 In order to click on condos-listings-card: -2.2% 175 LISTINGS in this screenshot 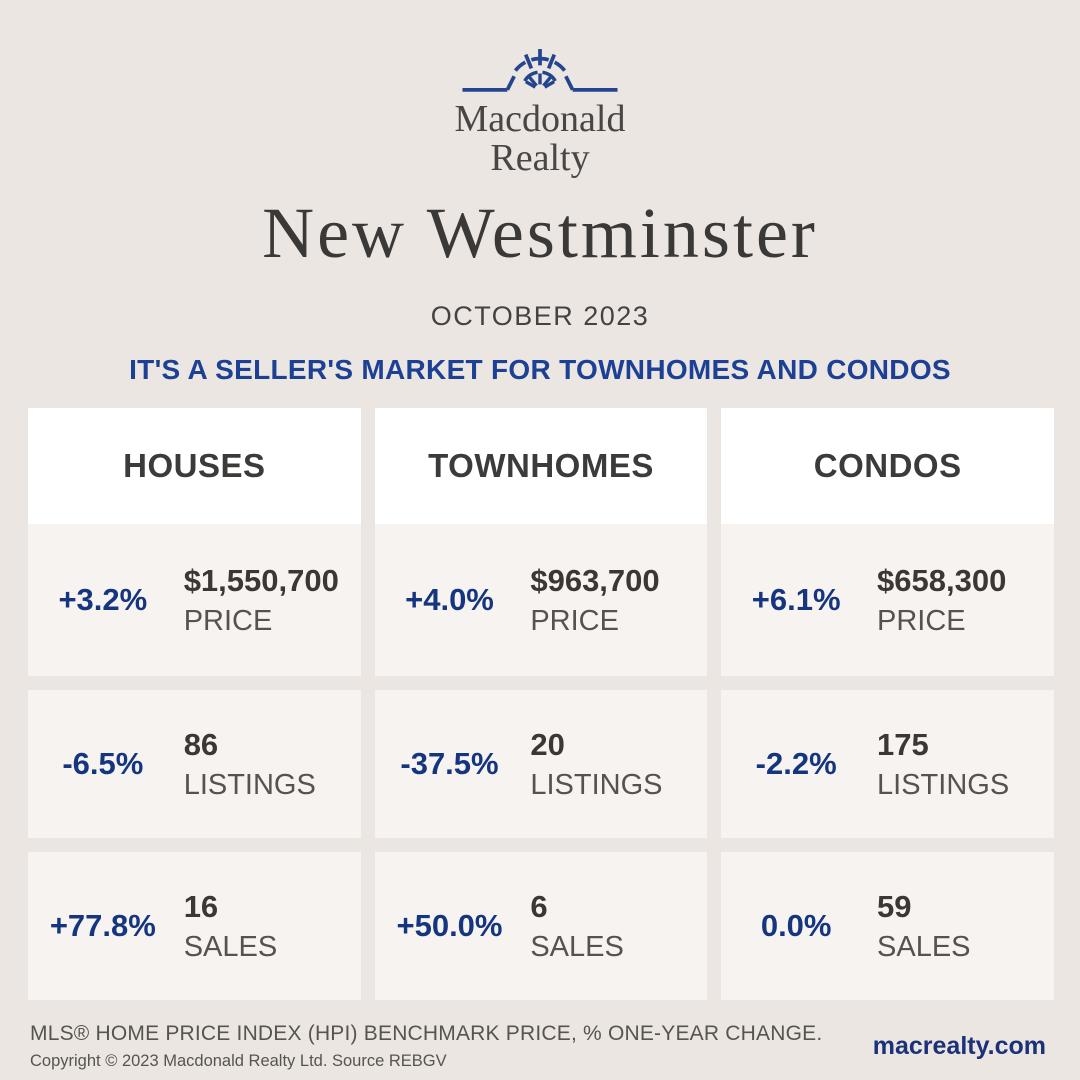, I will do `click(887, 764)`.